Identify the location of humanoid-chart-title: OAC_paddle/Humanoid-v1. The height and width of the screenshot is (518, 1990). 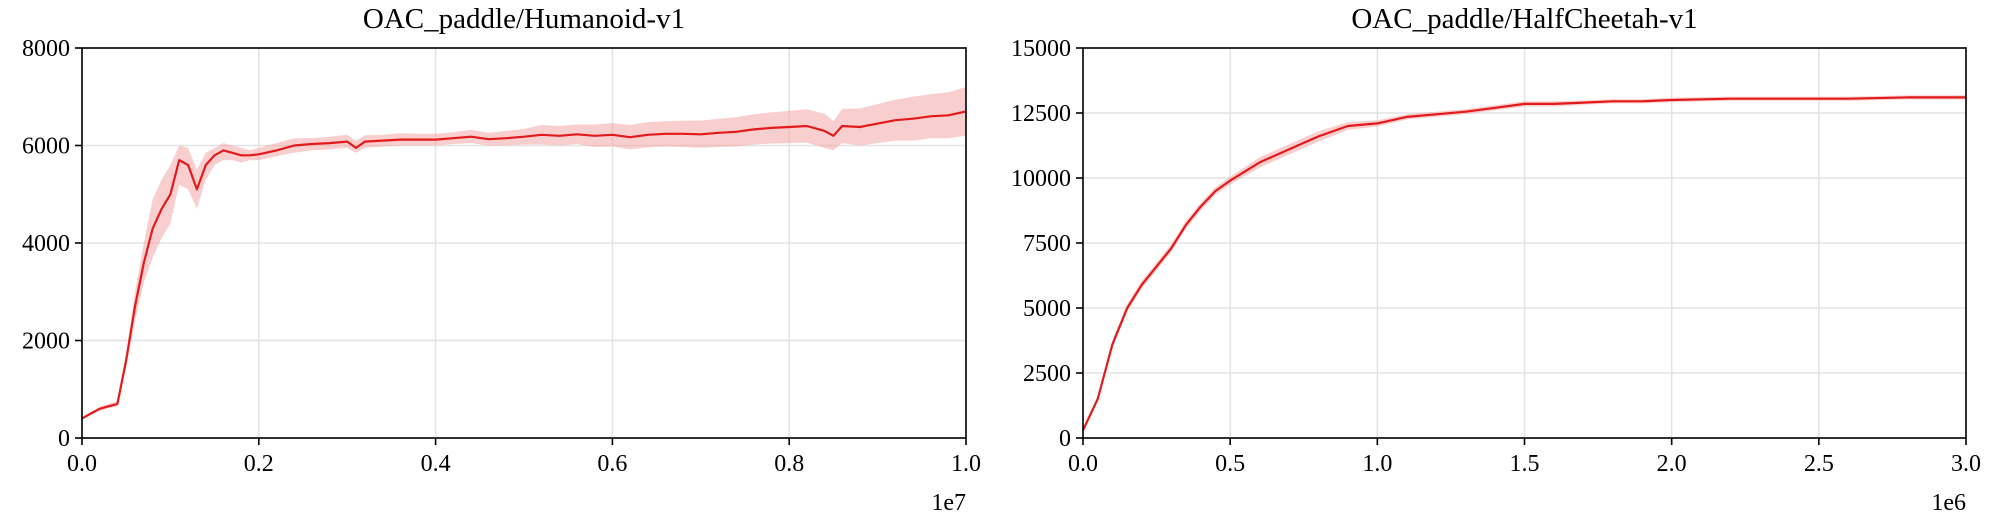
(524, 19).